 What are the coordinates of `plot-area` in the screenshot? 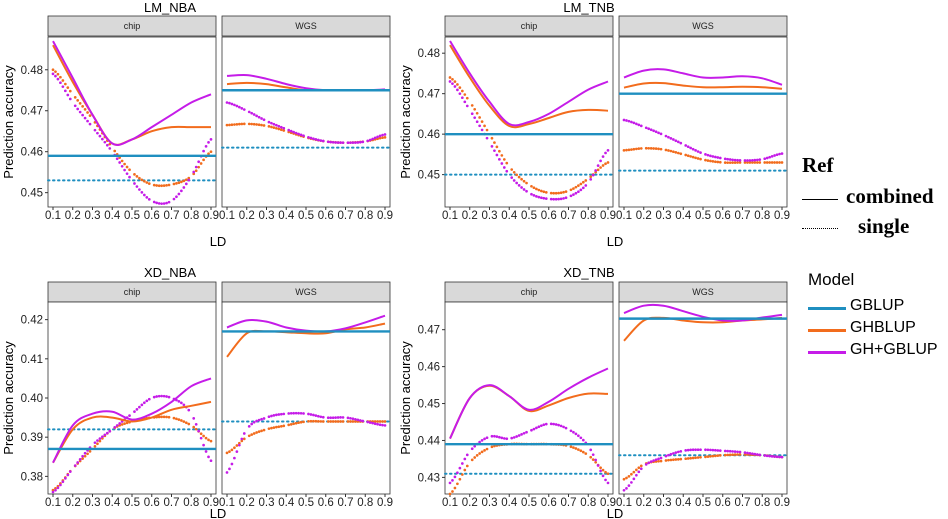 It's located at (529, 398).